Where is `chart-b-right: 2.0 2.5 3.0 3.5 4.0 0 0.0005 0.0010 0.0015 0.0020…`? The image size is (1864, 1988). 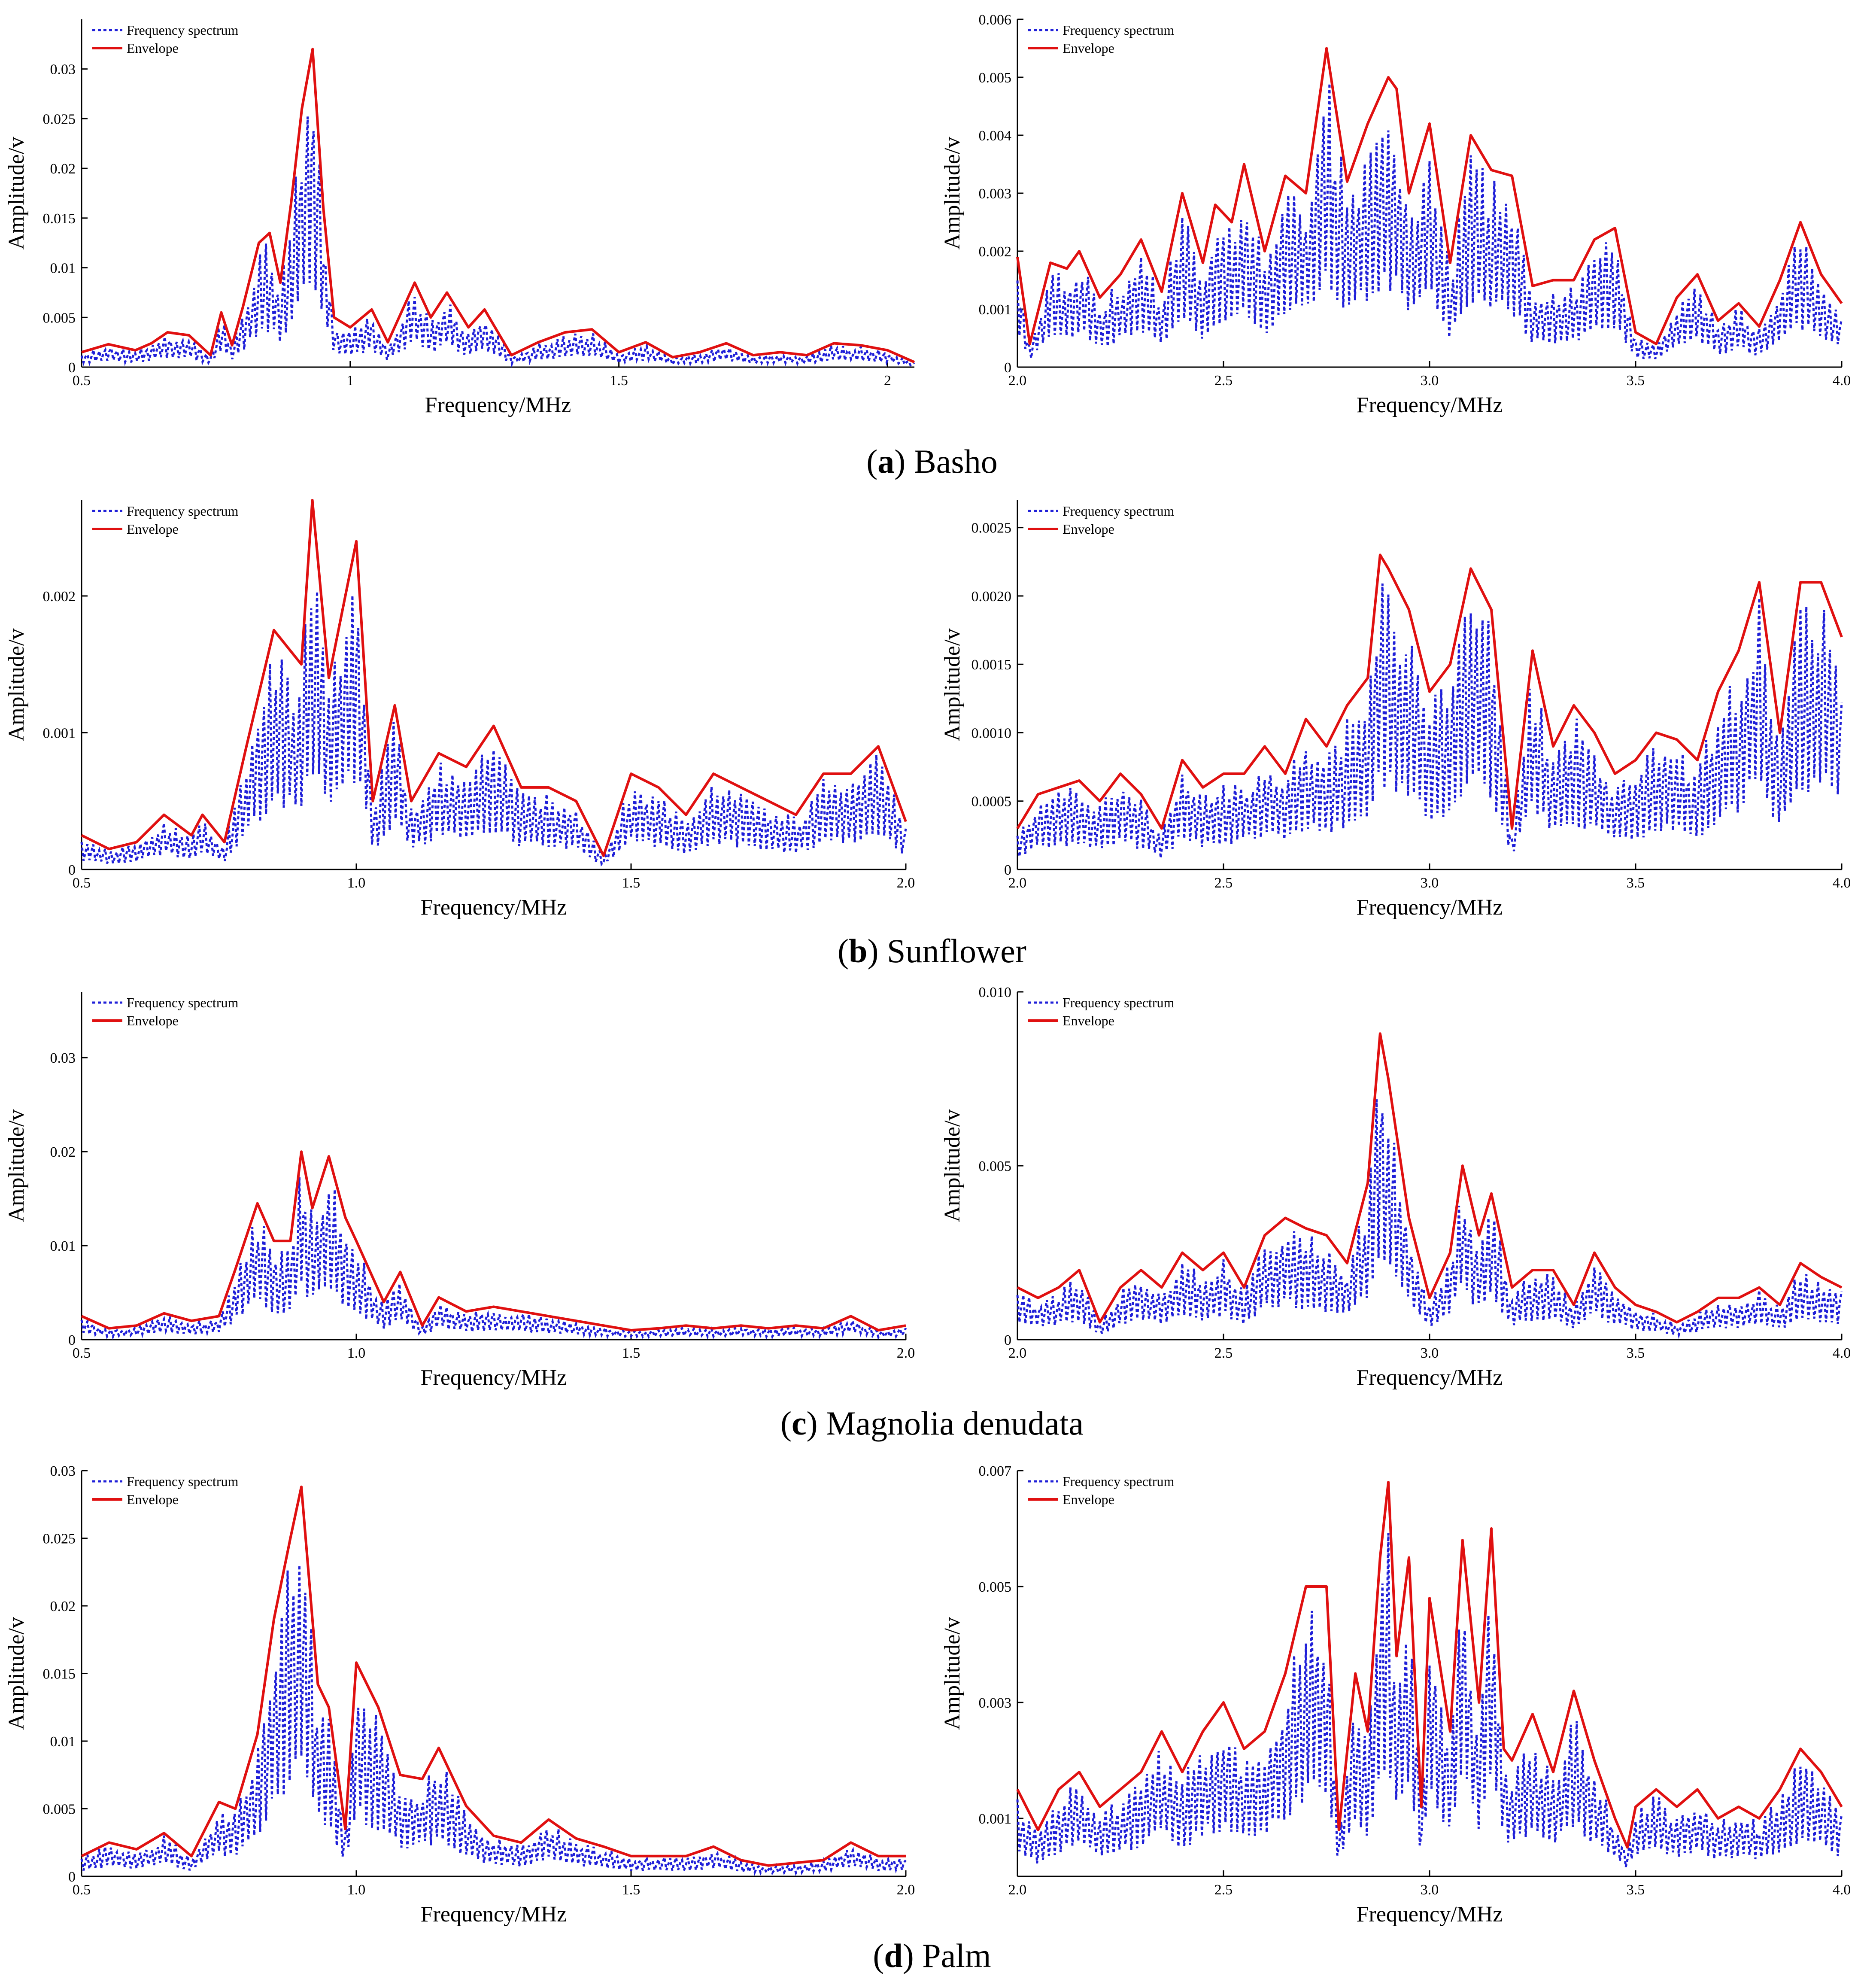
chart-b-right: 2.0 2.5 3.0 3.5 4.0 0 0.0005 0.0010 0.0015 0.0020… is located at coordinates (1395, 710).